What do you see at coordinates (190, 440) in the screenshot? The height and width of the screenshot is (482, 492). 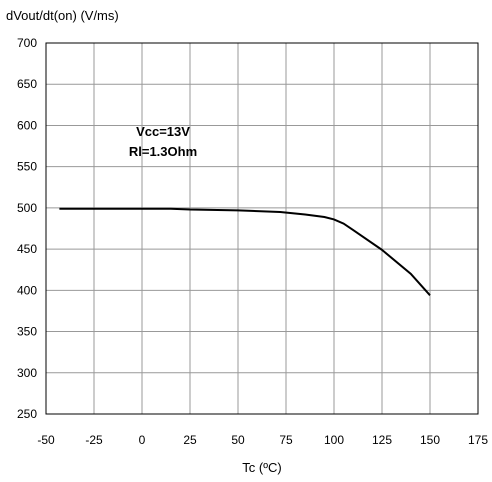 I see `x-tick-label: 25` at bounding box center [190, 440].